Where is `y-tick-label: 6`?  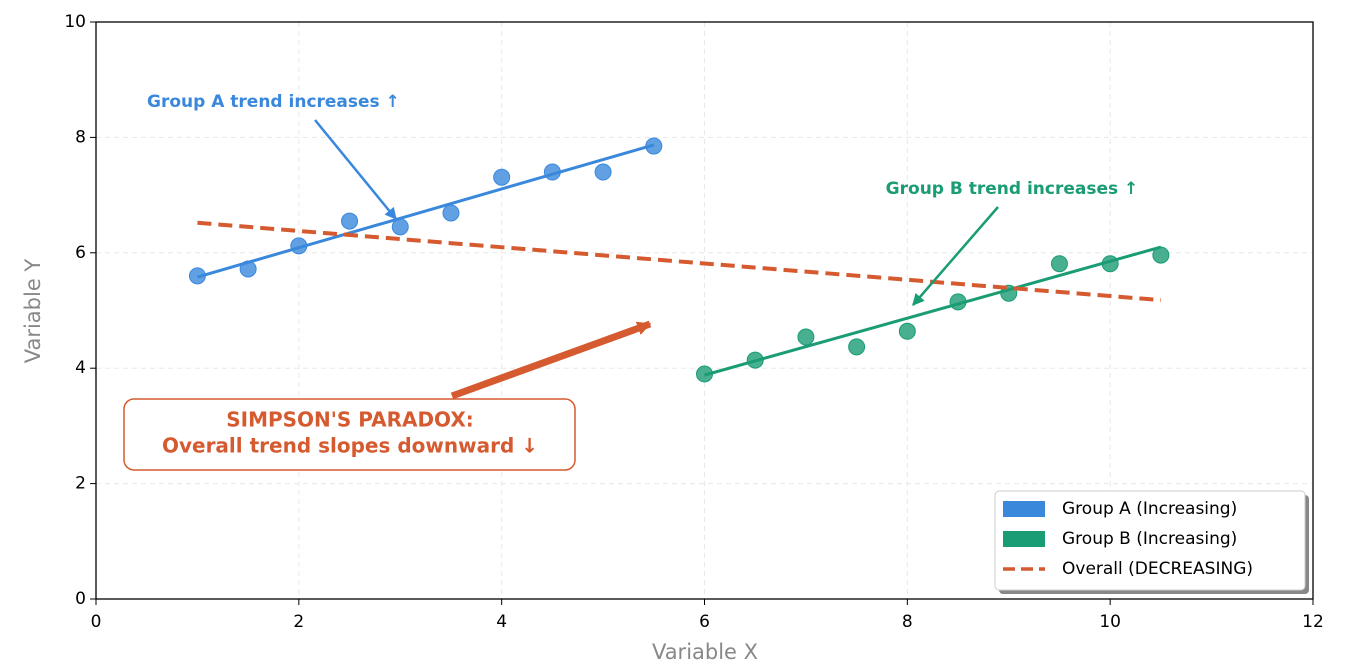 y-tick-label: 6 is located at coordinates (80, 253).